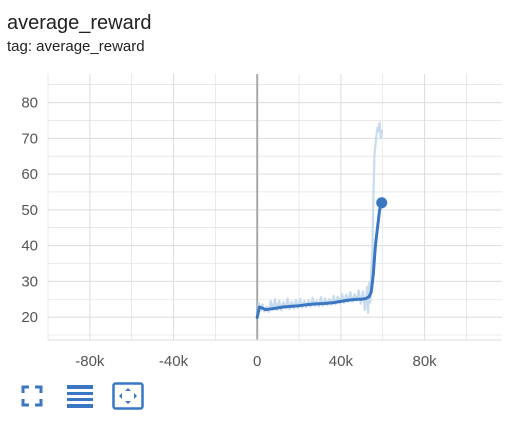 The width and height of the screenshot is (516, 421). I want to click on y-tick-label: 60, so click(29, 174).